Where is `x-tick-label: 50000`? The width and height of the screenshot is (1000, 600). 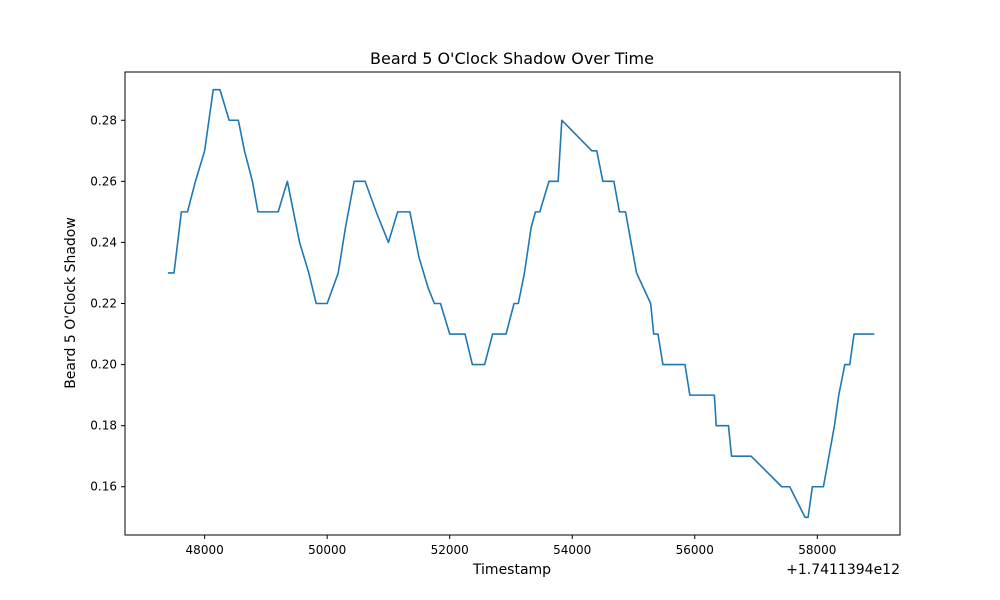
x-tick-label: 50000 is located at coordinates (327, 550).